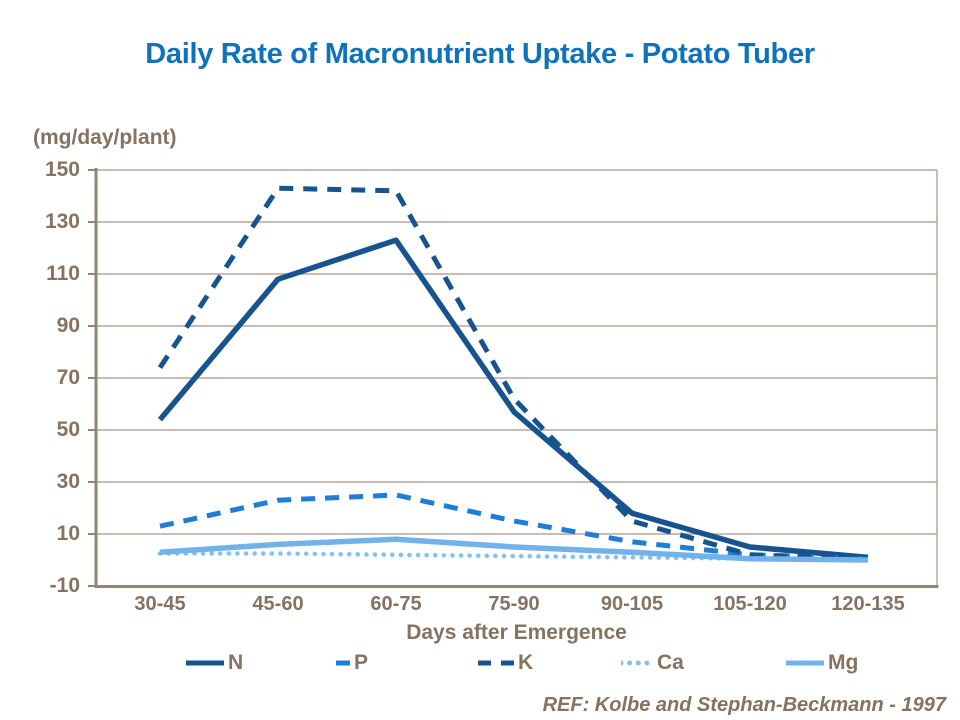  Describe the element at coordinates (516, 632) in the screenshot. I see `x-axis-title: Days after Emergence` at that location.